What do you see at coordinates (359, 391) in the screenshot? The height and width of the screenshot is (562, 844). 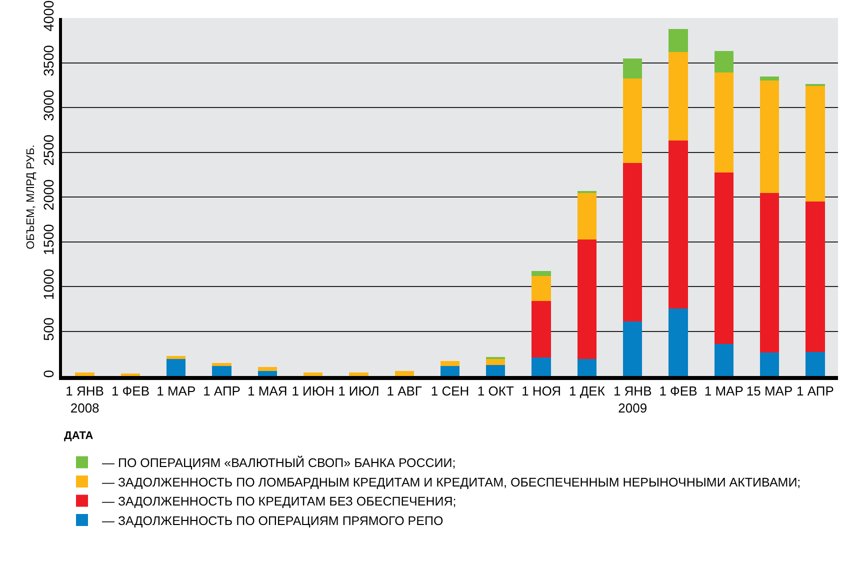 I see `x-tick-label: 1 ИЮЛ` at bounding box center [359, 391].